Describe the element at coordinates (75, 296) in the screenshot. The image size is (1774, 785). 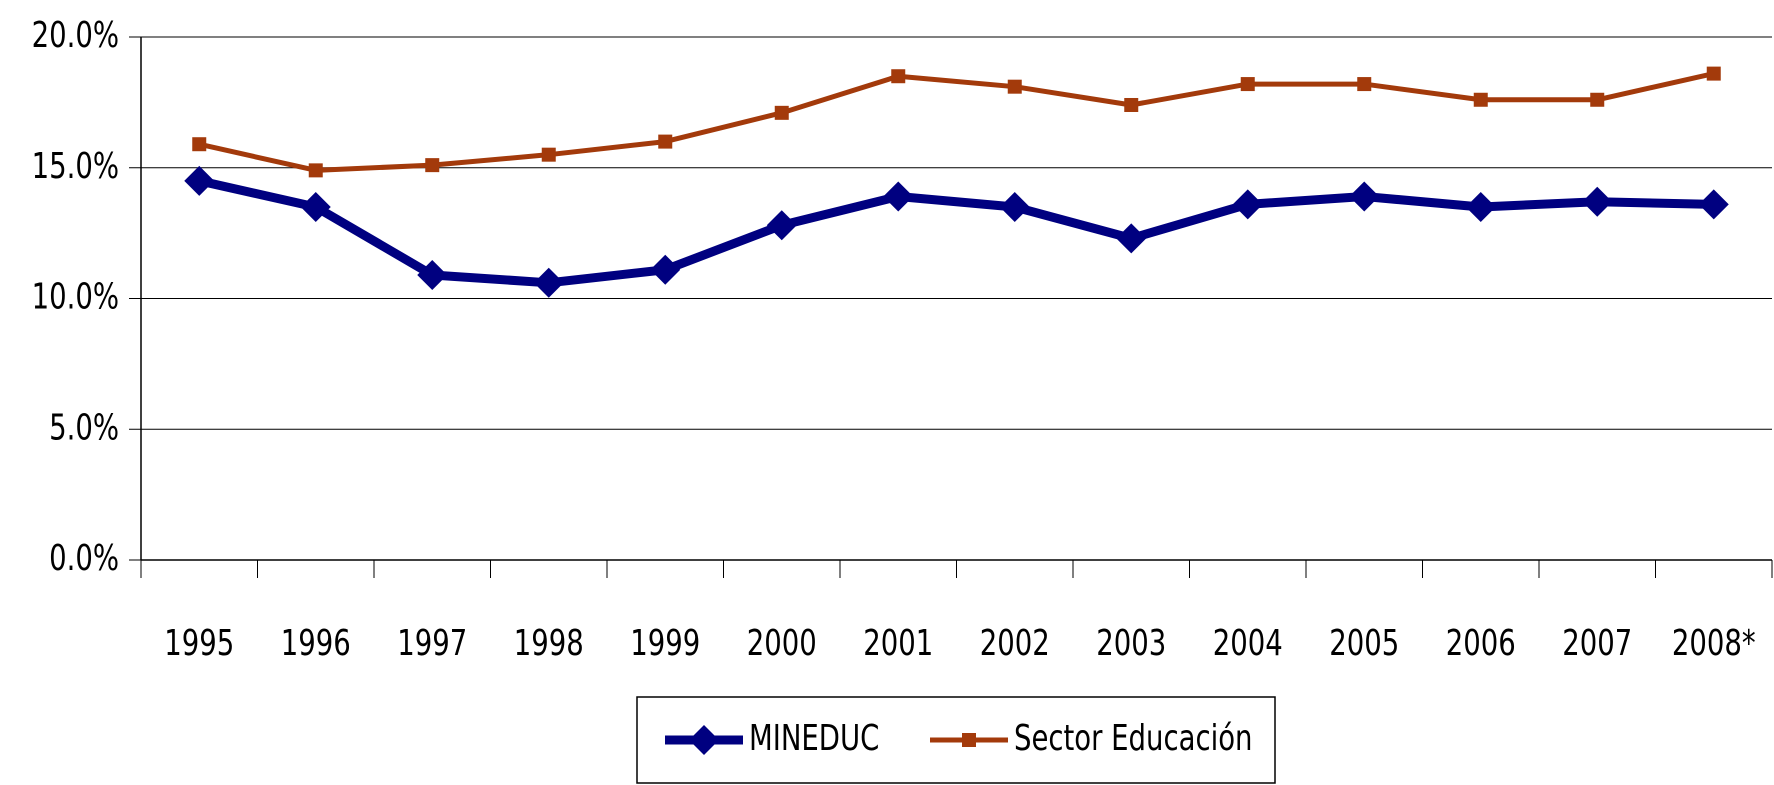
I see `y-tick-label: 10.0%` at that location.